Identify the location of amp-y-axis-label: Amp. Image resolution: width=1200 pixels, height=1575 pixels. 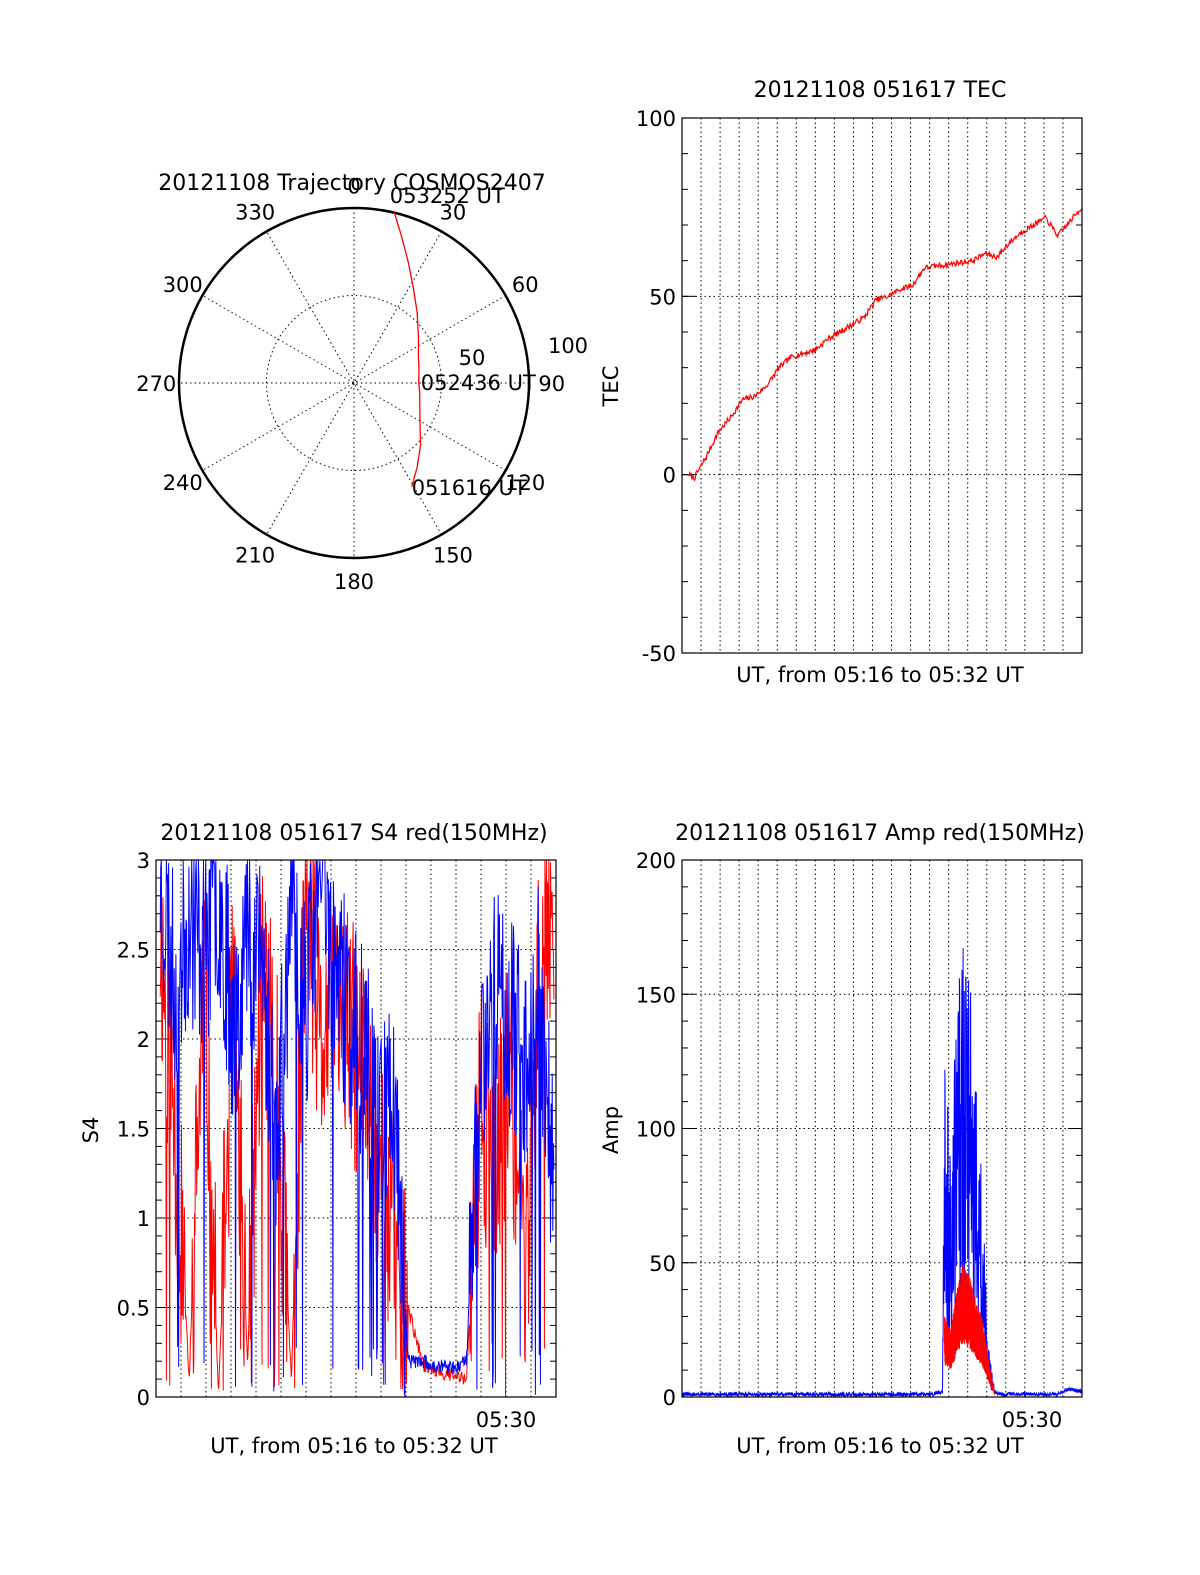
(611, 1130).